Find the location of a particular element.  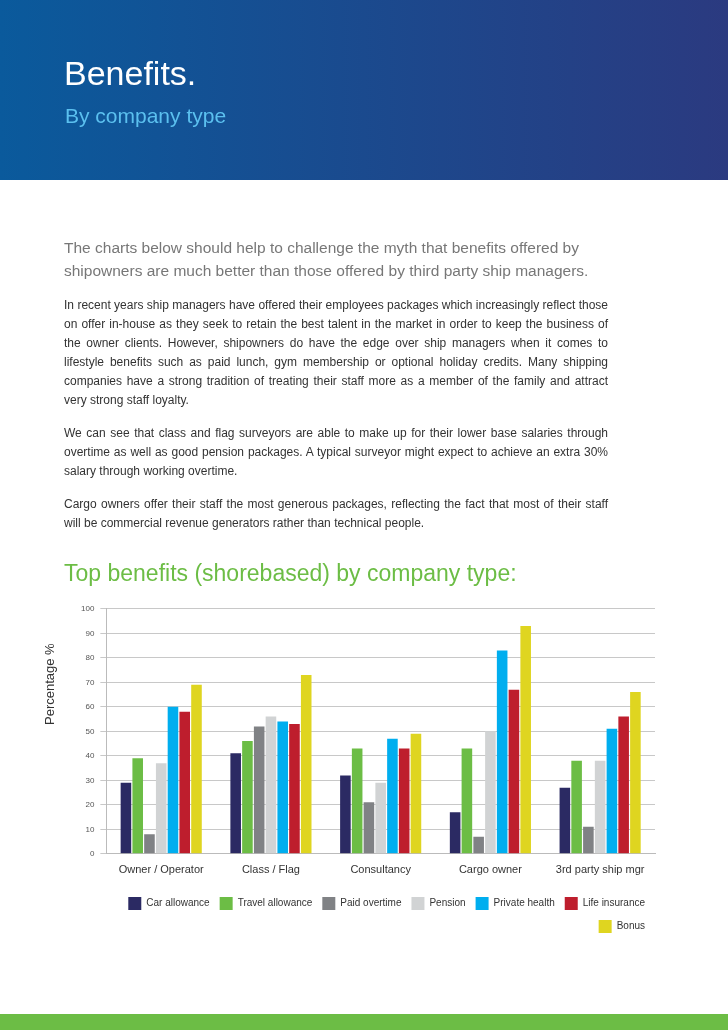

legend-label: Bonus is located at coordinates (630, 926).